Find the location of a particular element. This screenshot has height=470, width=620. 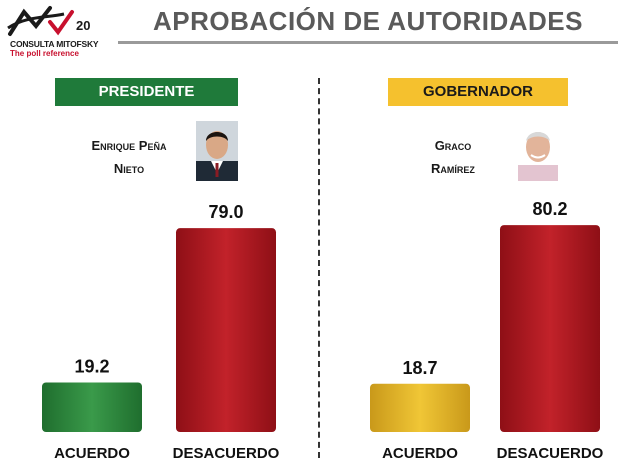

bar-gobernador-acuerdo is located at coordinates (420, 407).